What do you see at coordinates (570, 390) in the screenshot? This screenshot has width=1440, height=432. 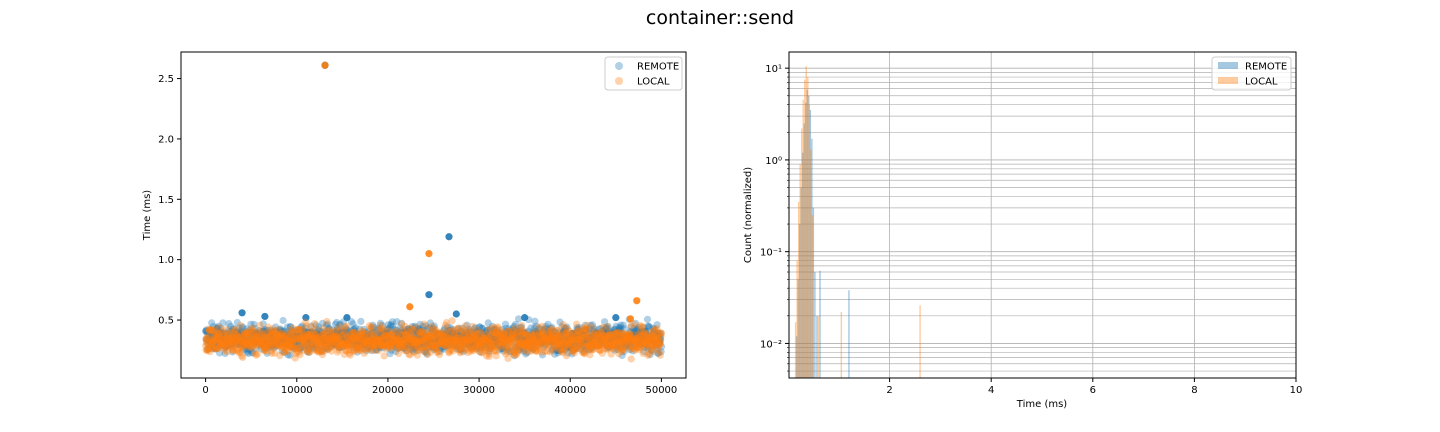 I see `x-tick-label: 40000` at bounding box center [570, 390].